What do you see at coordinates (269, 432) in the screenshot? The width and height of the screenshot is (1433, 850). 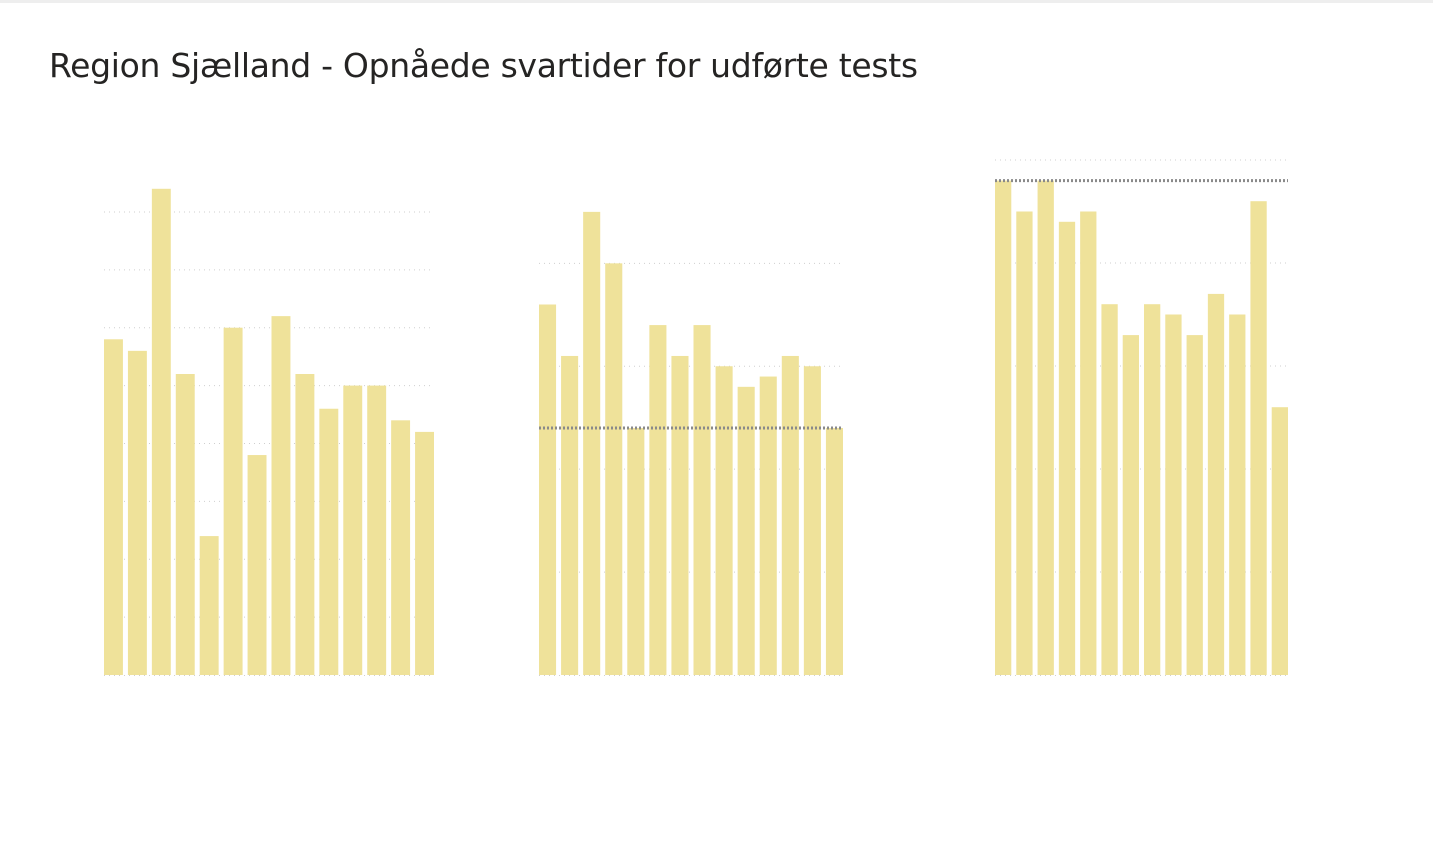 I see `chart-left` at bounding box center [269, 432].